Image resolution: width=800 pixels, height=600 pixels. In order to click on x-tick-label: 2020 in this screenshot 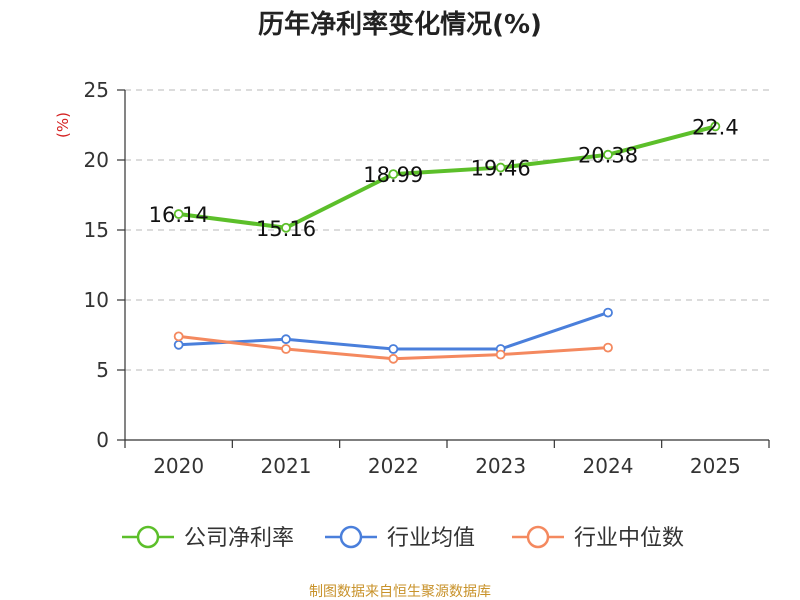, I will do `click(178, 466)`.